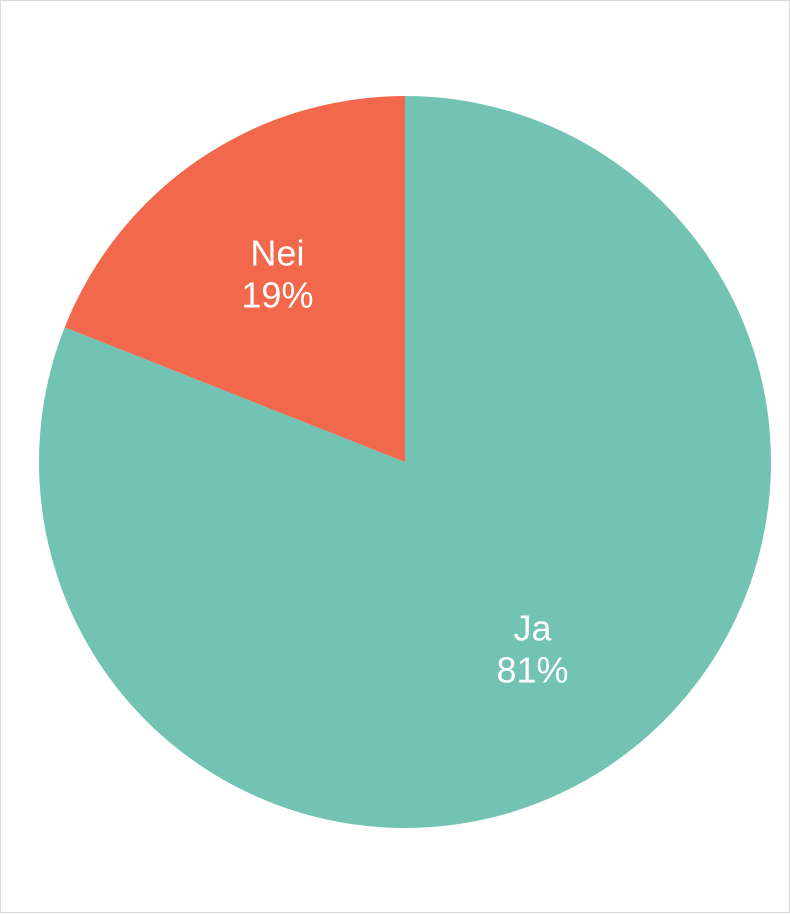 The height and width of the screenshot is (914, 790). What do you see at coordinates (277, 294) in the screenshot?
I see `slice-label-percent-nei: 19%` at bounding box center [277, 294].